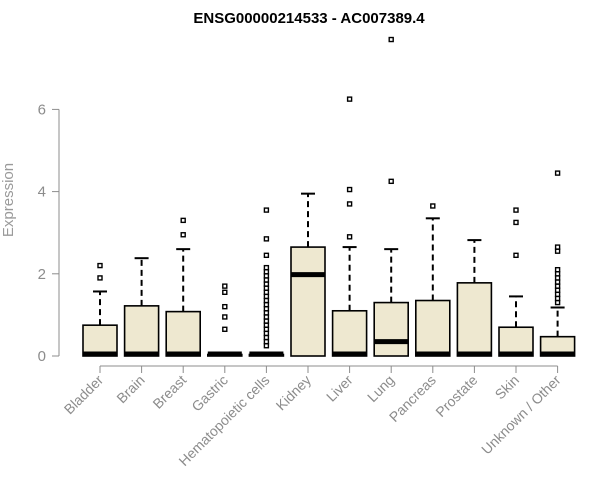 This screenshot has width=600, height=500. Describe the element at coordinates (294, 393) in the screenshot. I see `x-tick-label: Kidney` at that location.